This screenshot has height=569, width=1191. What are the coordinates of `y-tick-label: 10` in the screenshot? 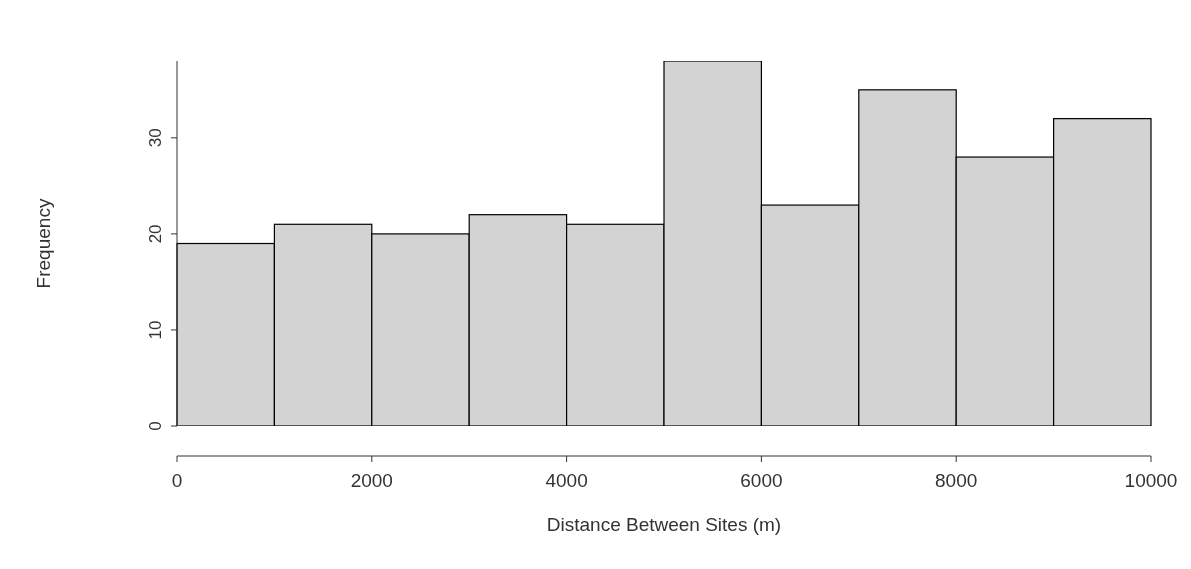 It's located at (155, 330).